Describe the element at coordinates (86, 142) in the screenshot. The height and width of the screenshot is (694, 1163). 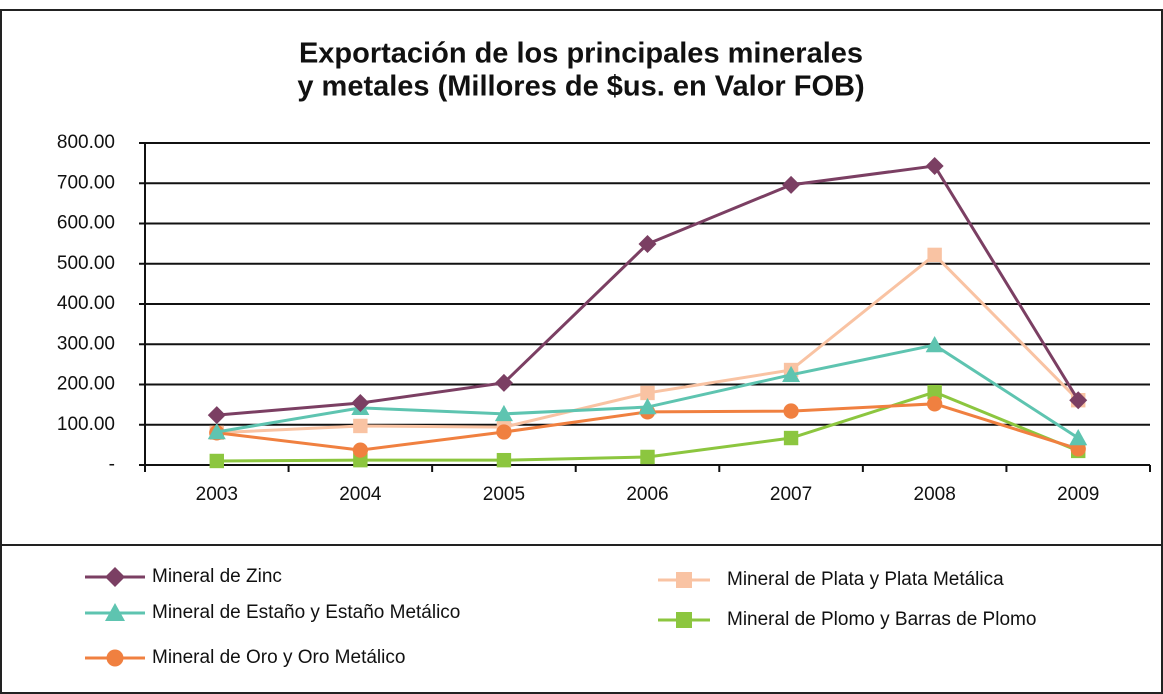
I see `y-tick-label: 800.00` at that location.